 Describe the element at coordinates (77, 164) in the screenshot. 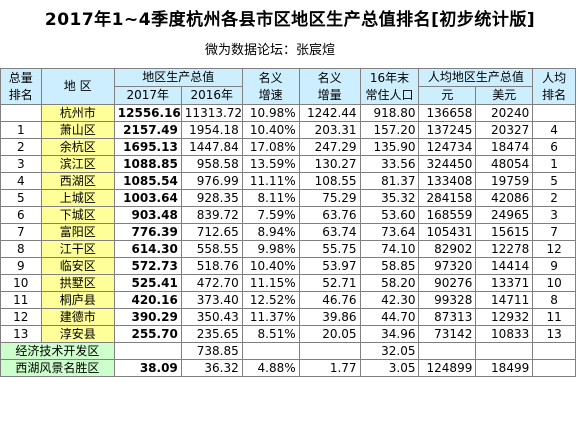

I see `region-cell: 滨江区` at that location.